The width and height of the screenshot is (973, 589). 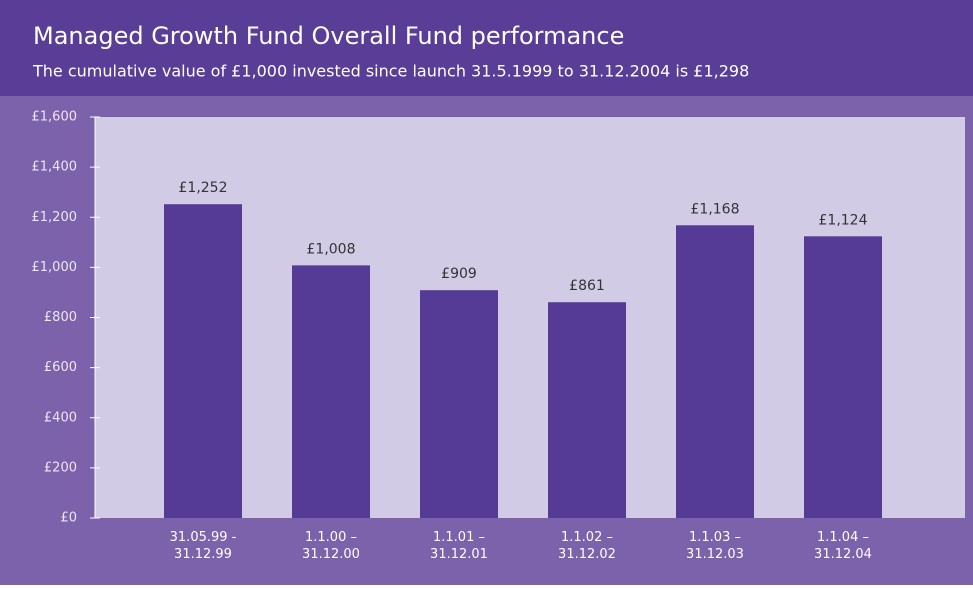 What do you see at coordinates (715, 546) in the screenshot?
I see `x-tick-label: 1.1.03 – 31.12.03` at bounding box center [715, 546].